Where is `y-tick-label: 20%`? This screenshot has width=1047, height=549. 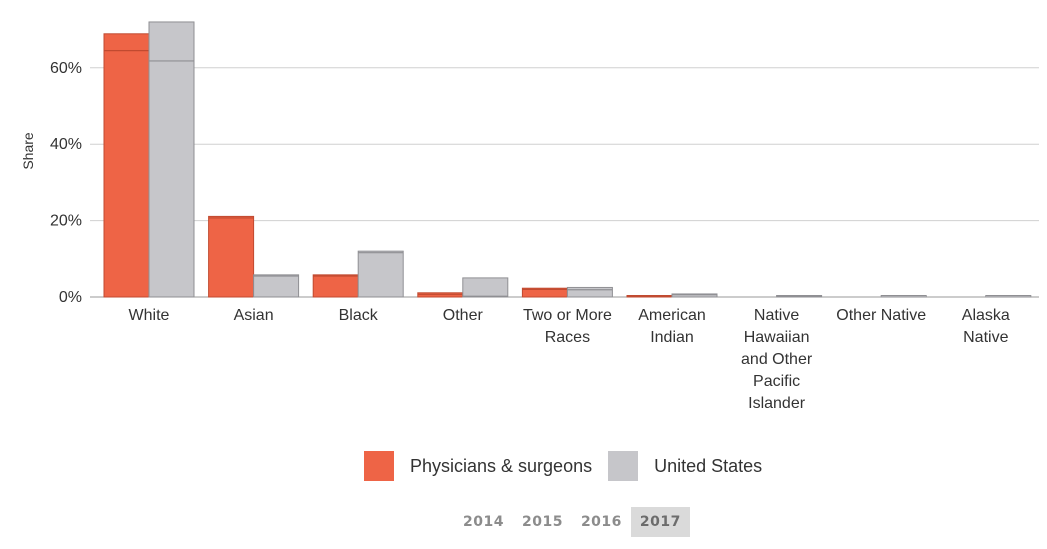
y-tick-label: 20% is located at coordinates (66, 221).